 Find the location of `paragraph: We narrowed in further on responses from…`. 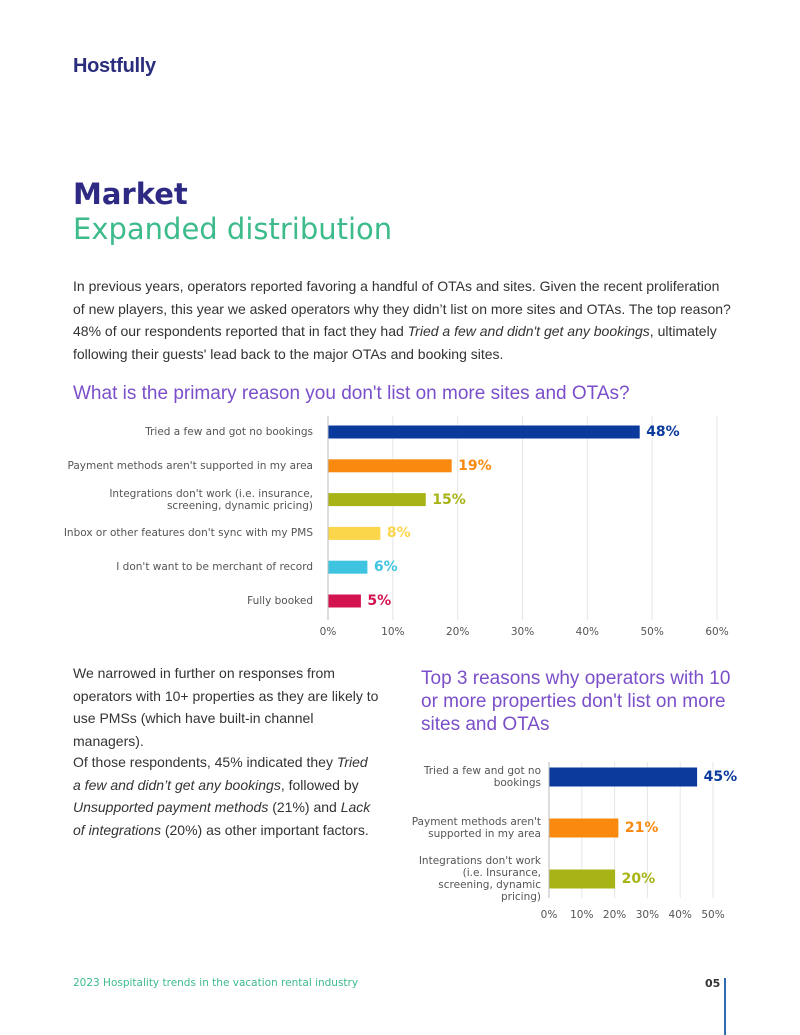

paragraph: We narrowed in further on responses from… is located at coordinates (226, 707).